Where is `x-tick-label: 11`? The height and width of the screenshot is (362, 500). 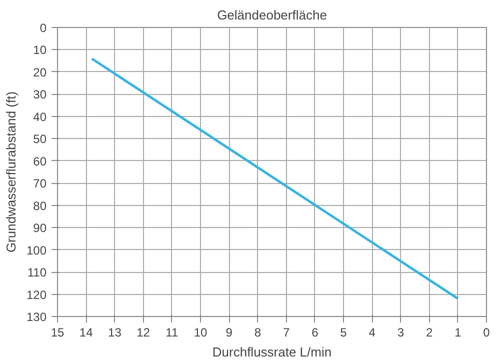 x-tick-label: 11 is located at coordinates (172, 333).